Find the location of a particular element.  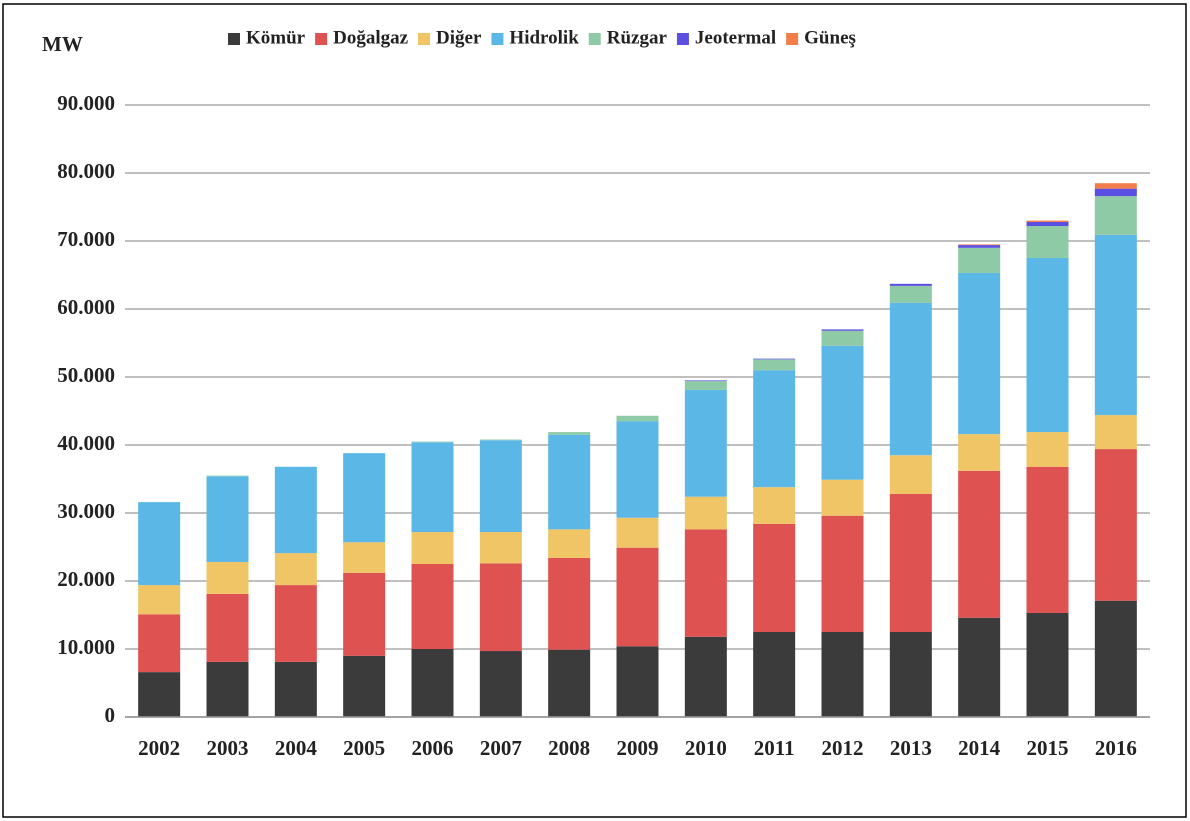

y-tick-label: 40.000 is located at coordinates (86, 443).